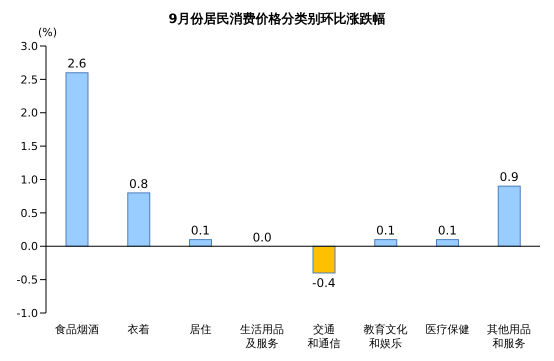 The image size is (554, 361). Describe the element at coordinates (29, 147) in the screenshot. I see `y-tick-label: 1.5` at that location.